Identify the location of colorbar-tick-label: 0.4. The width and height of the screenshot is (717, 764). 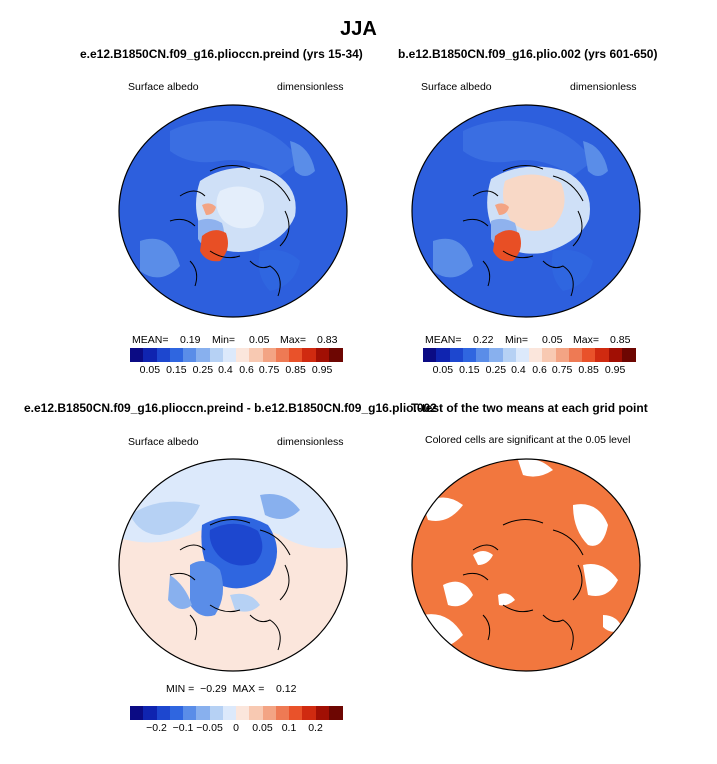
(225, 370).